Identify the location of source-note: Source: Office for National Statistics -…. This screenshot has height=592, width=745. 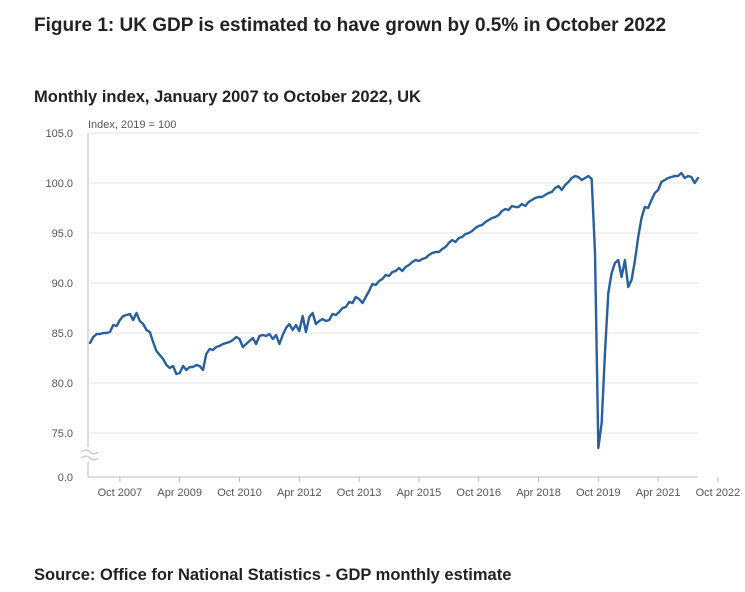
(273, 575).